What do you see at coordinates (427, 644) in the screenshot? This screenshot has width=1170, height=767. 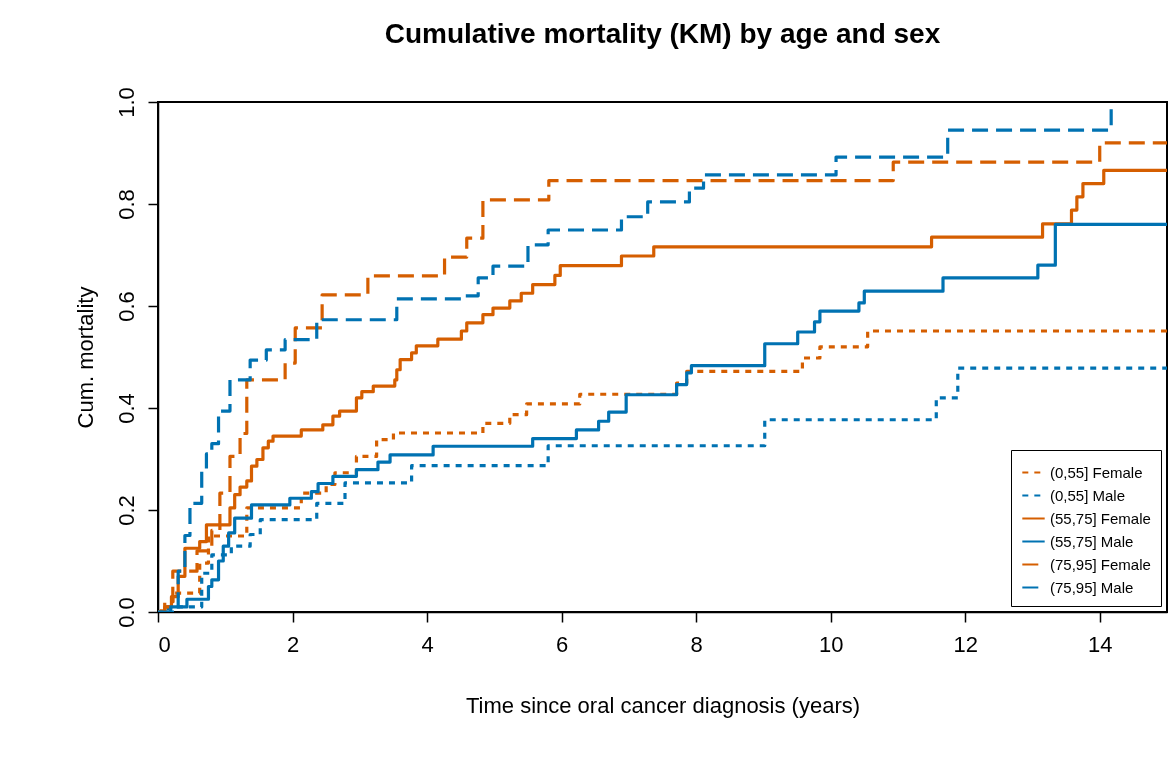 I see `x-tick-label: 4` at bounding box center [427, 644].